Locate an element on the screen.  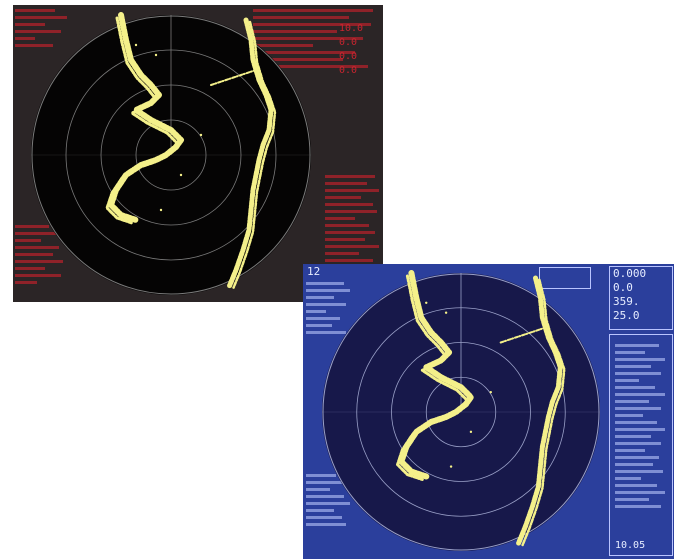
day-readout-1: 0.000 is located at coordinates (630, 273).